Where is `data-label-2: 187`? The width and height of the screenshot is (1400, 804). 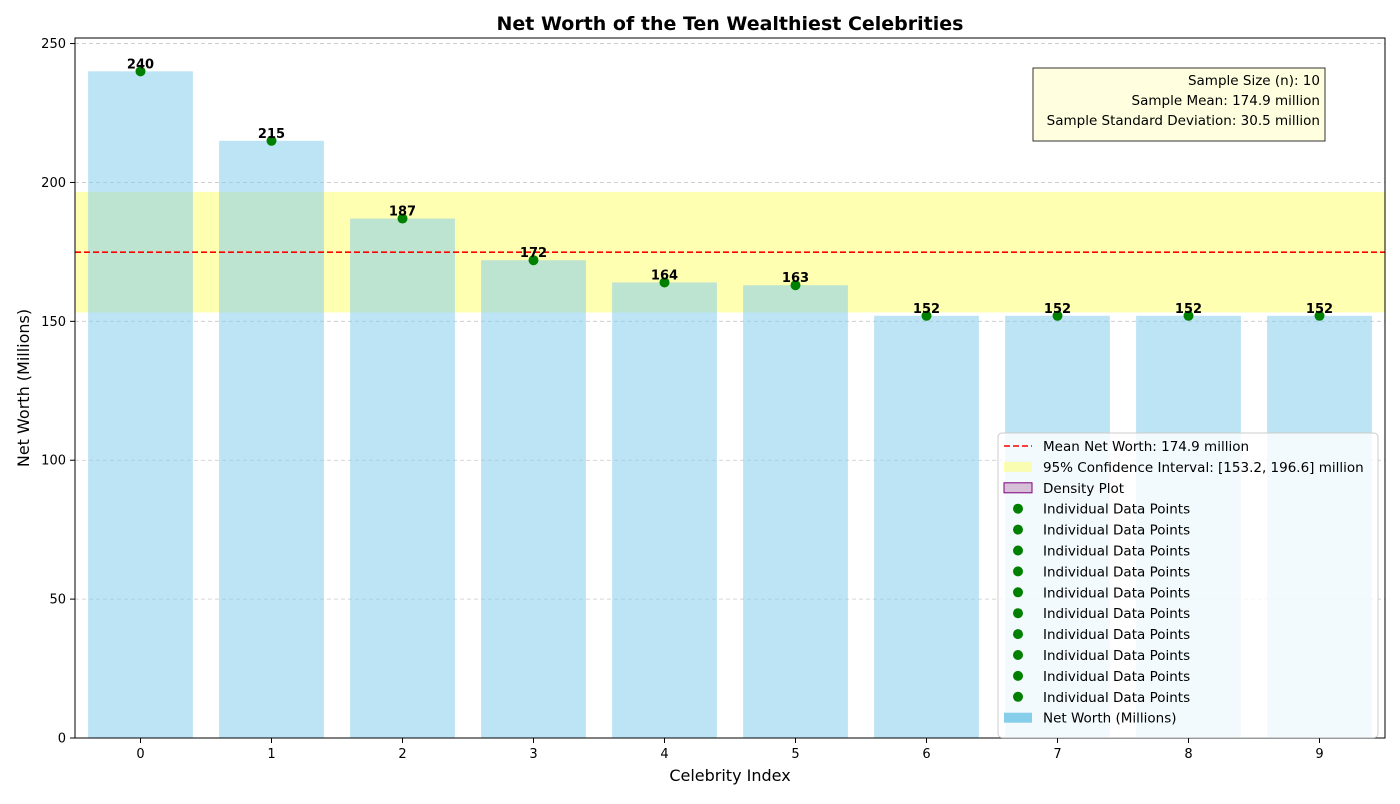 data-label-2: 187 is located at coordinates (402, 212).